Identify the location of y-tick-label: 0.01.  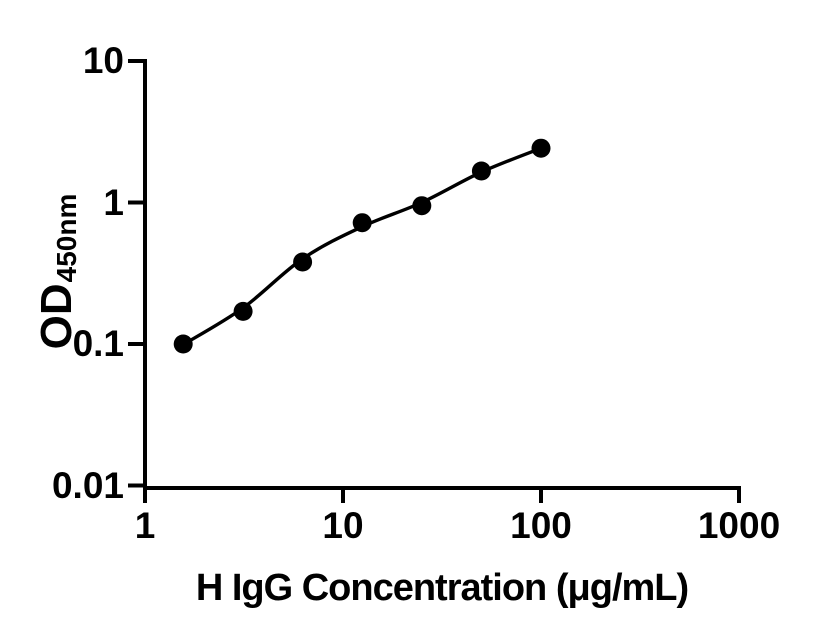
(87, 485).